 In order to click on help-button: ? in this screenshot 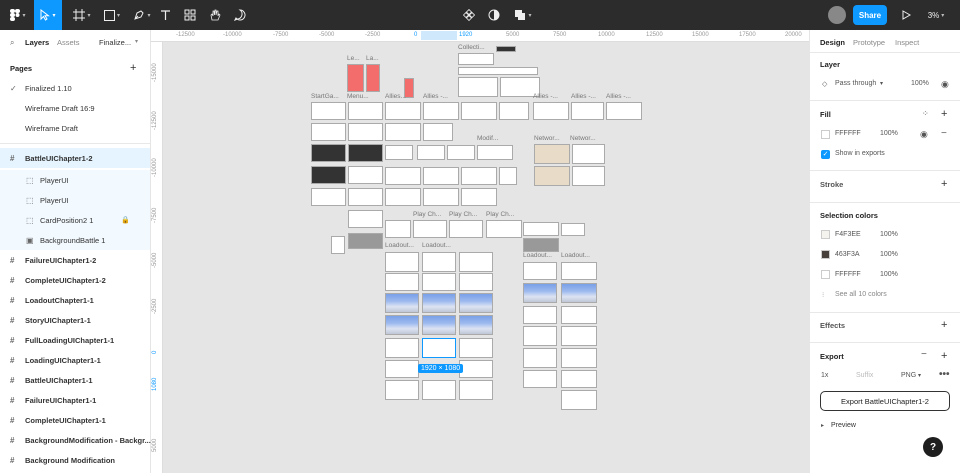, I will do `click(933, 447)`.